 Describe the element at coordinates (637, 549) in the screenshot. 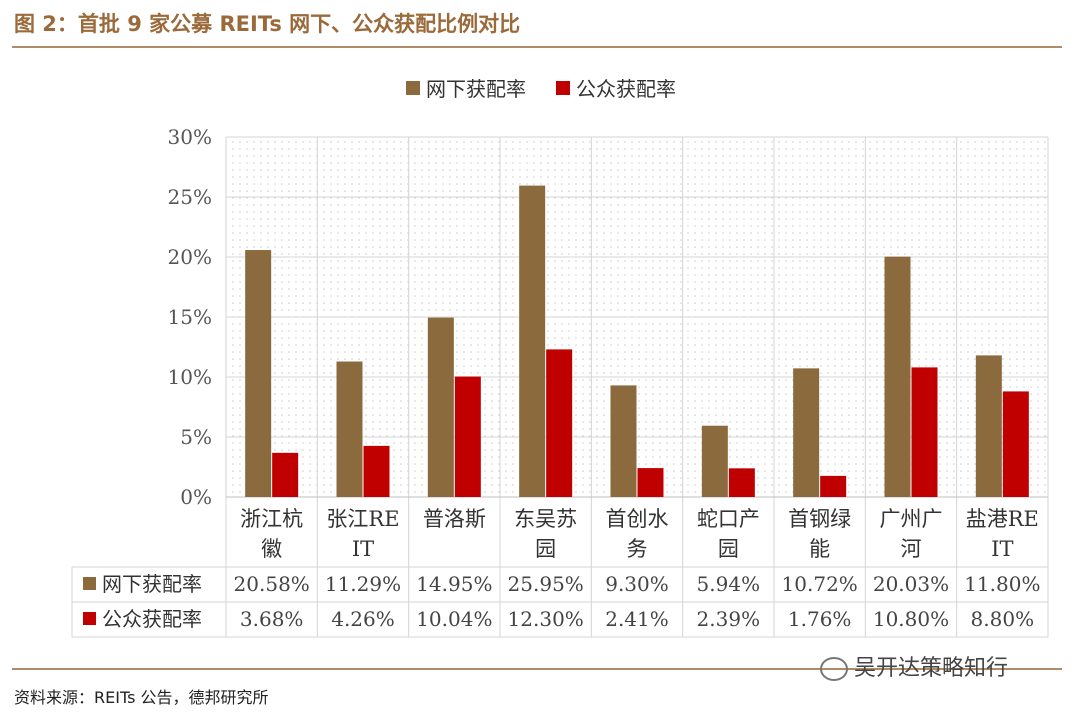

I see `x-category-label: 务` at that location.